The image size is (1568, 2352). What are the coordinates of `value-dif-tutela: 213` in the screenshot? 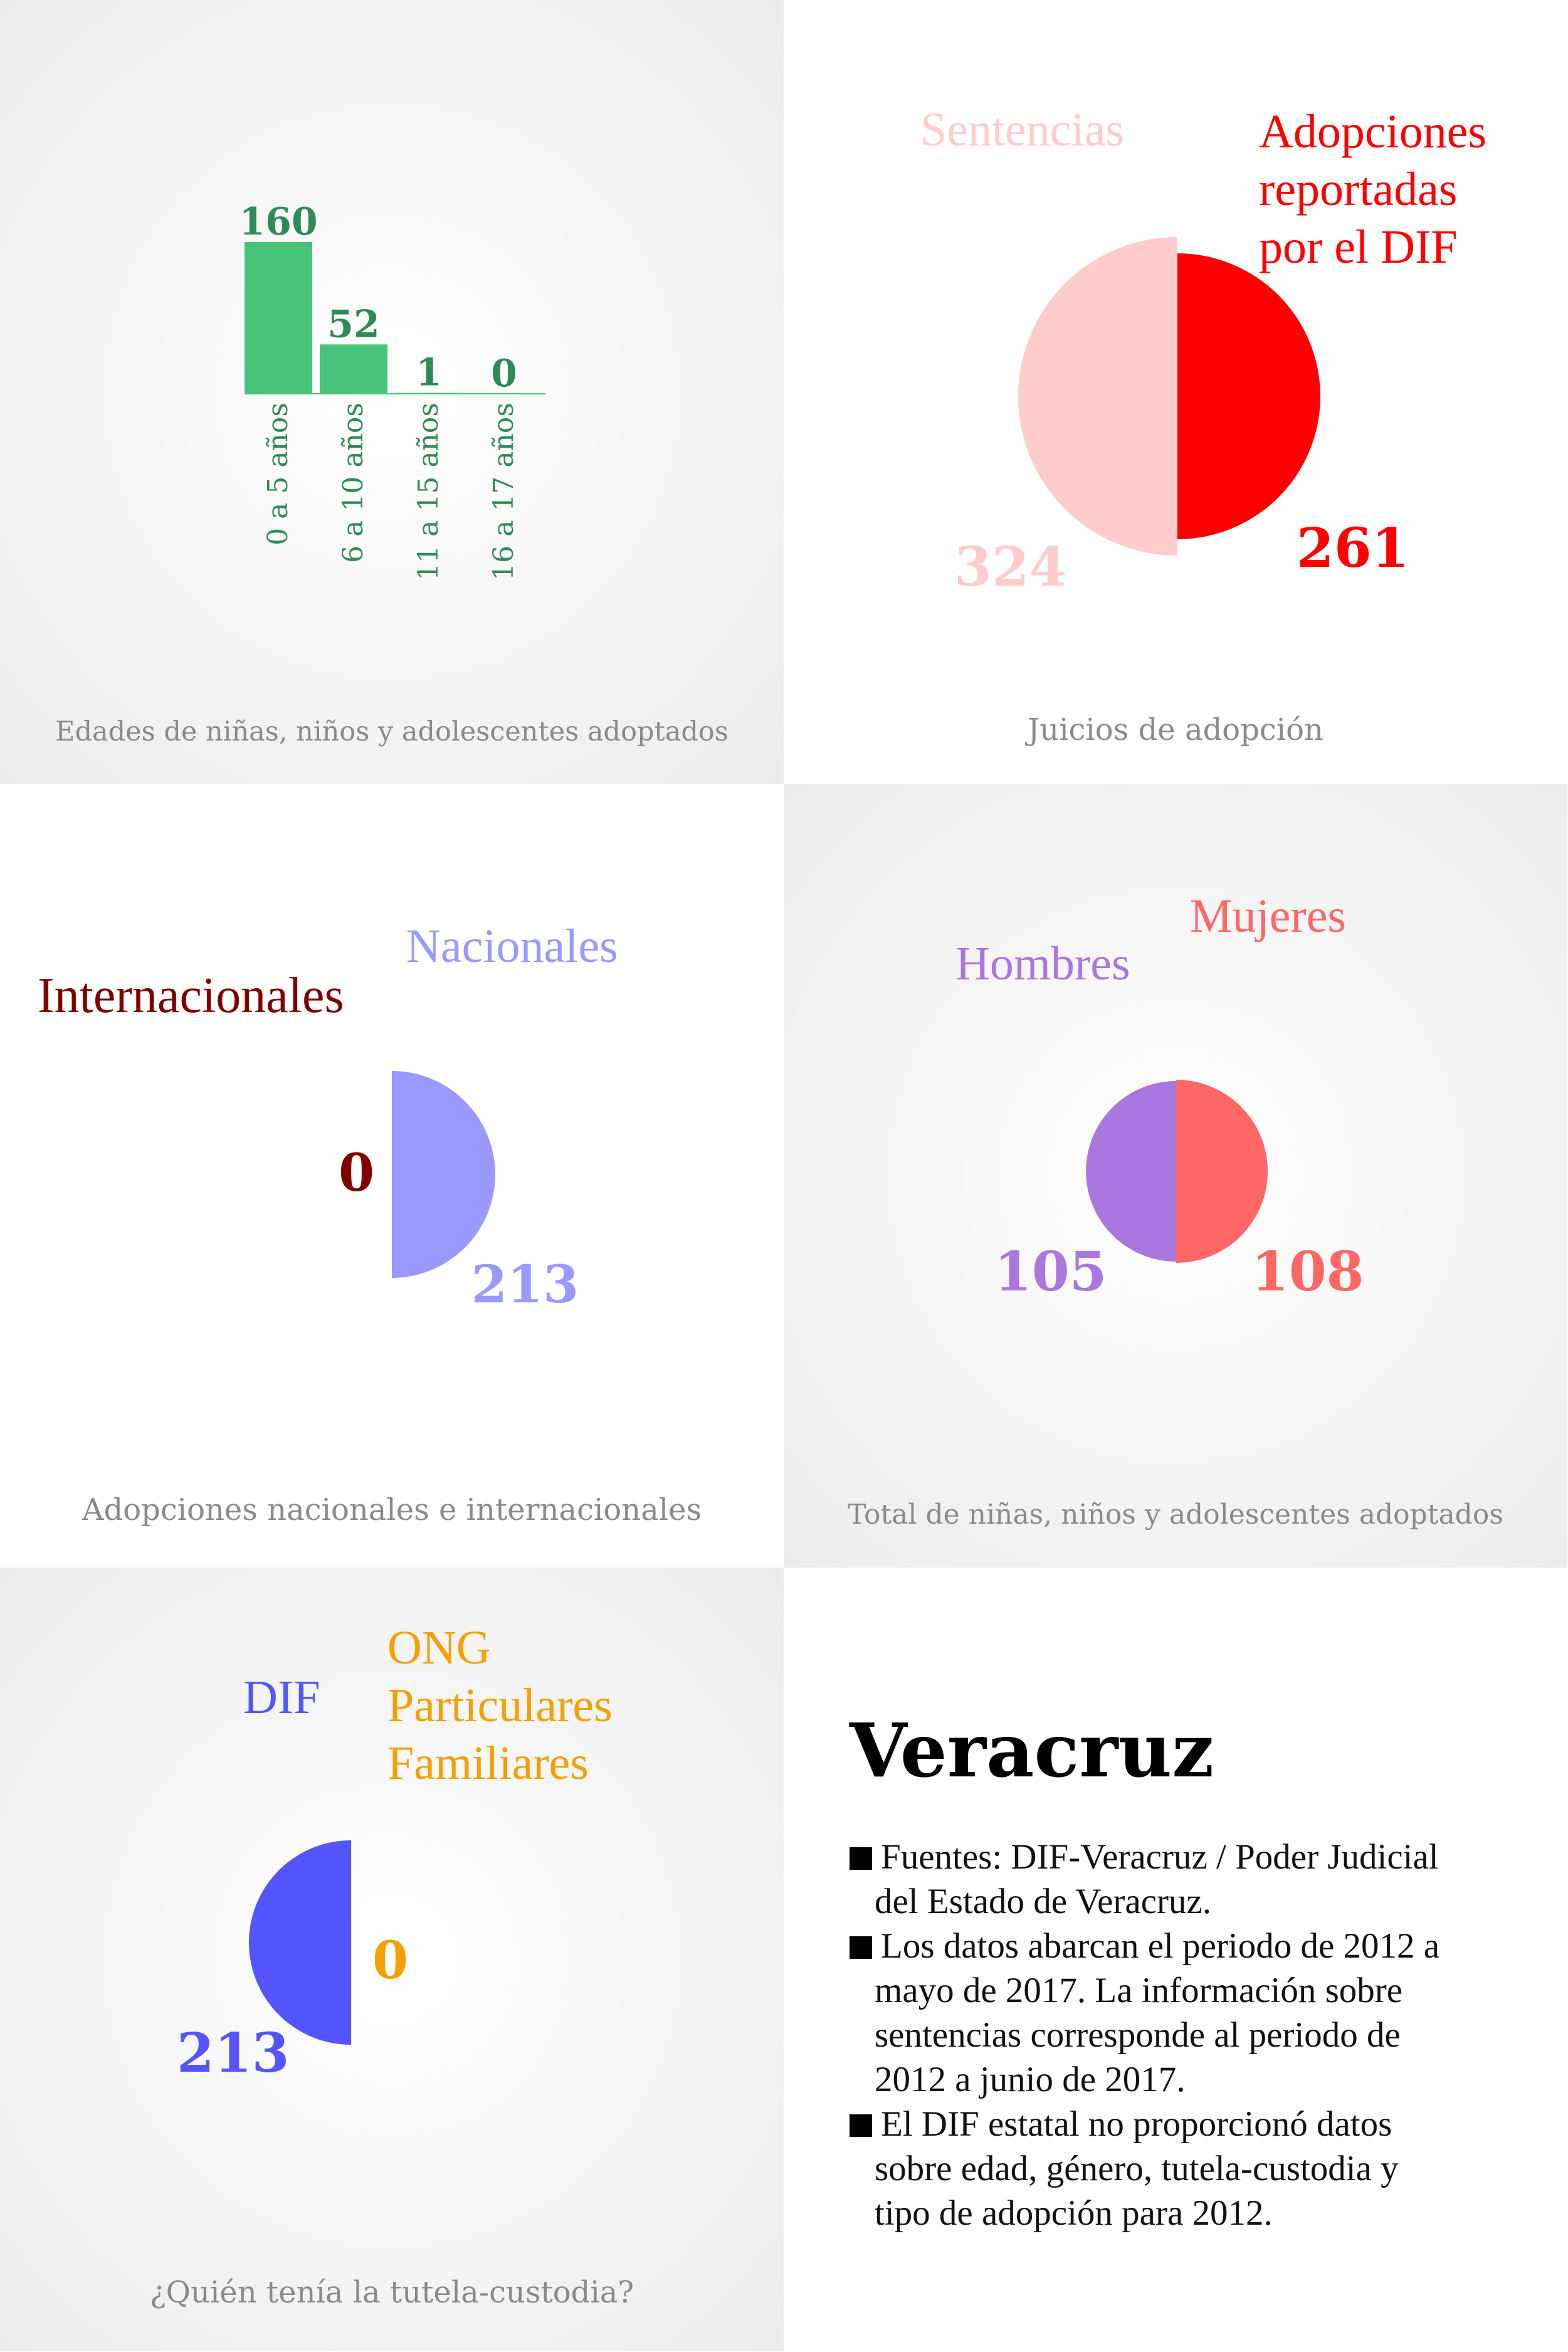 It's located at (234, 2053).